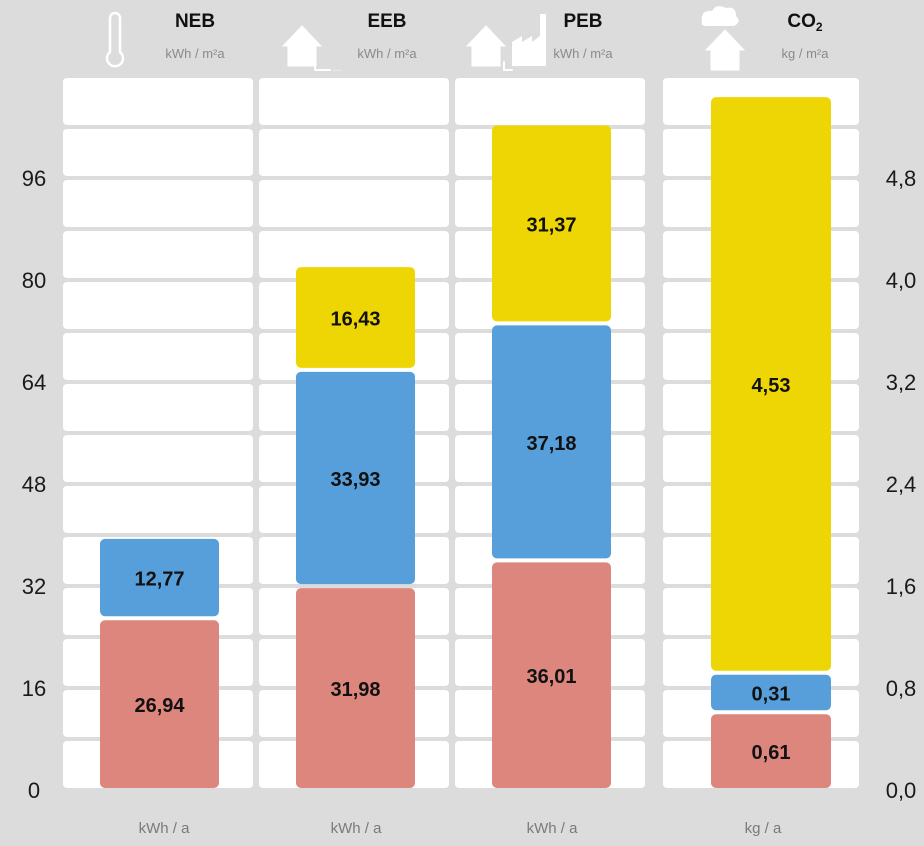 The width and height of the screenshot is (924, 846). What do you see at coordinates (386, 21) in the screenshot?
I see `column-title: EEB` at bounding box center [386, 21].